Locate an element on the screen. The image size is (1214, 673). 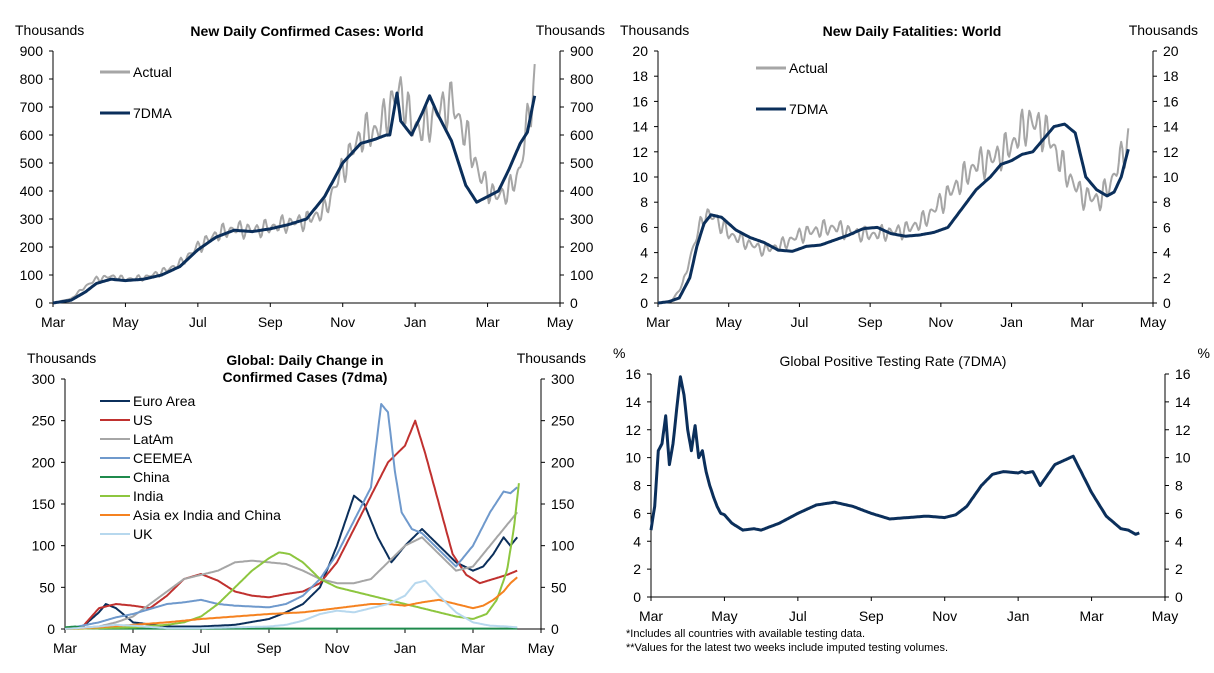
y-tick-label-left: 12 is located at coordinates (640, 152).